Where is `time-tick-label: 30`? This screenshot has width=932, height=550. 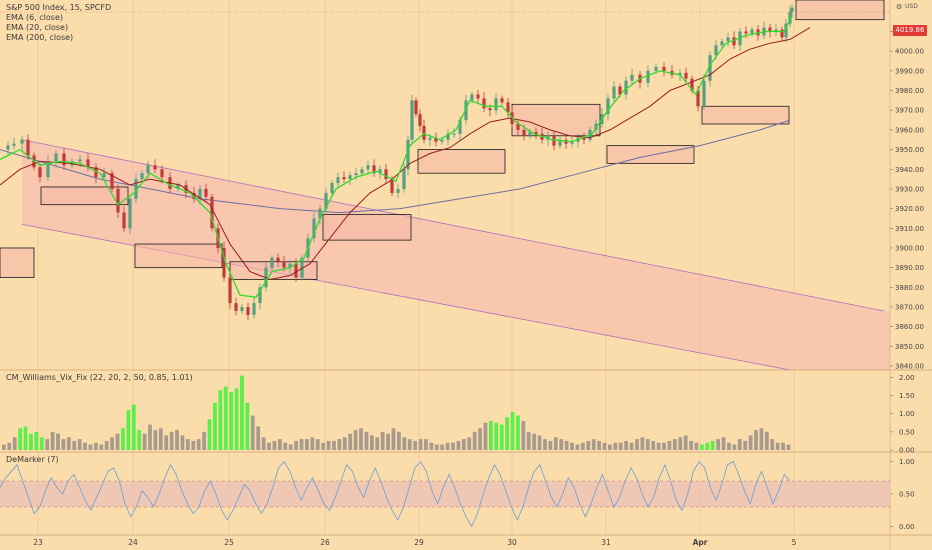 time-tick-label: 30 is located at coordinates (512, 542).